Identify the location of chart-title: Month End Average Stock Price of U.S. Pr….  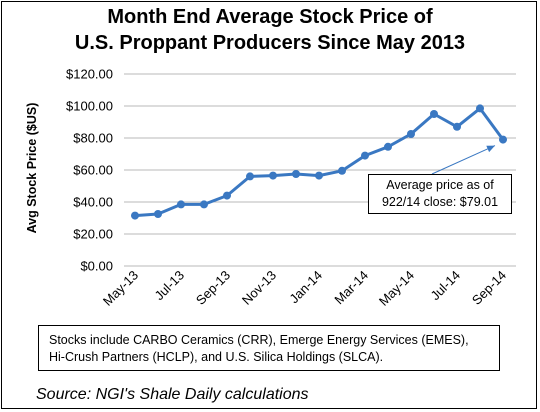
(270, 30).